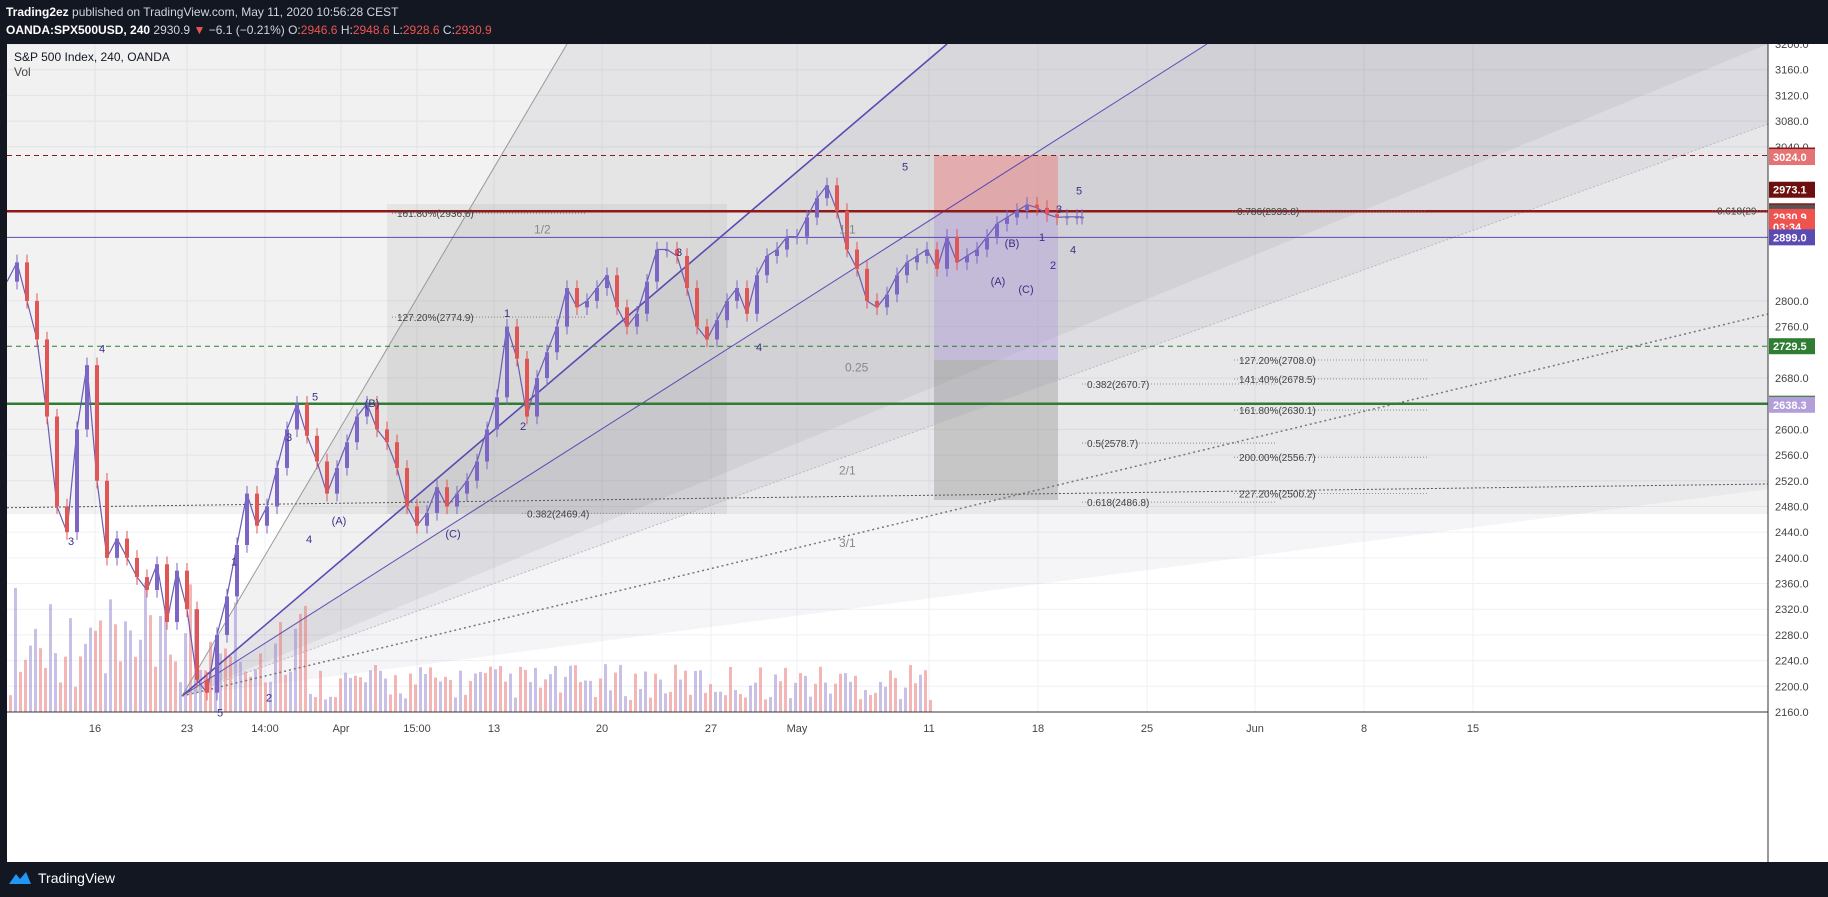 The height and width of the screenshot is (897, 1828). What do you see at coordinates (1268, 212) in the screenshot?
I see `fib-label: 0.786(2939.8)` at bounding box center [1268, 212].